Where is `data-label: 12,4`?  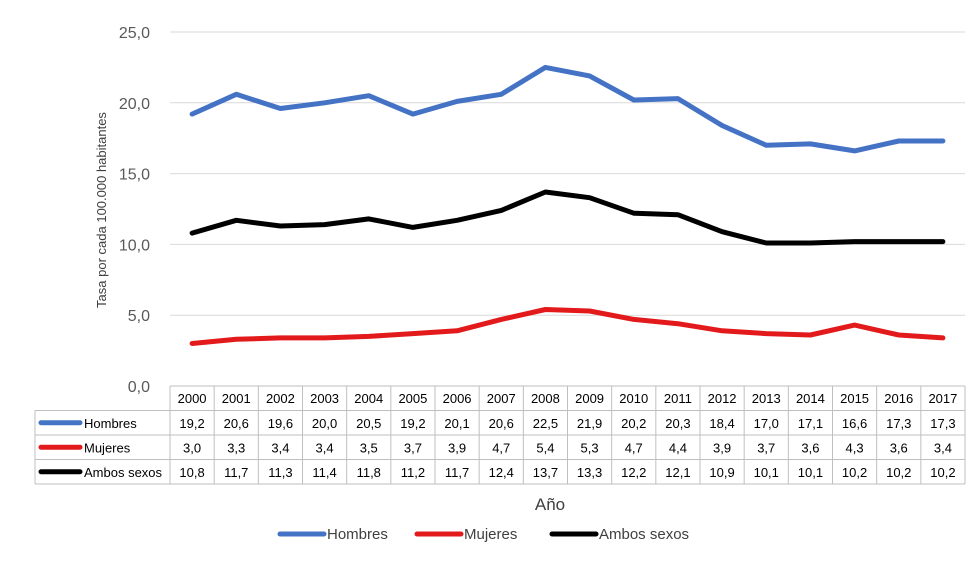 data-label: 12,4 is located at coordinates (501, 472).